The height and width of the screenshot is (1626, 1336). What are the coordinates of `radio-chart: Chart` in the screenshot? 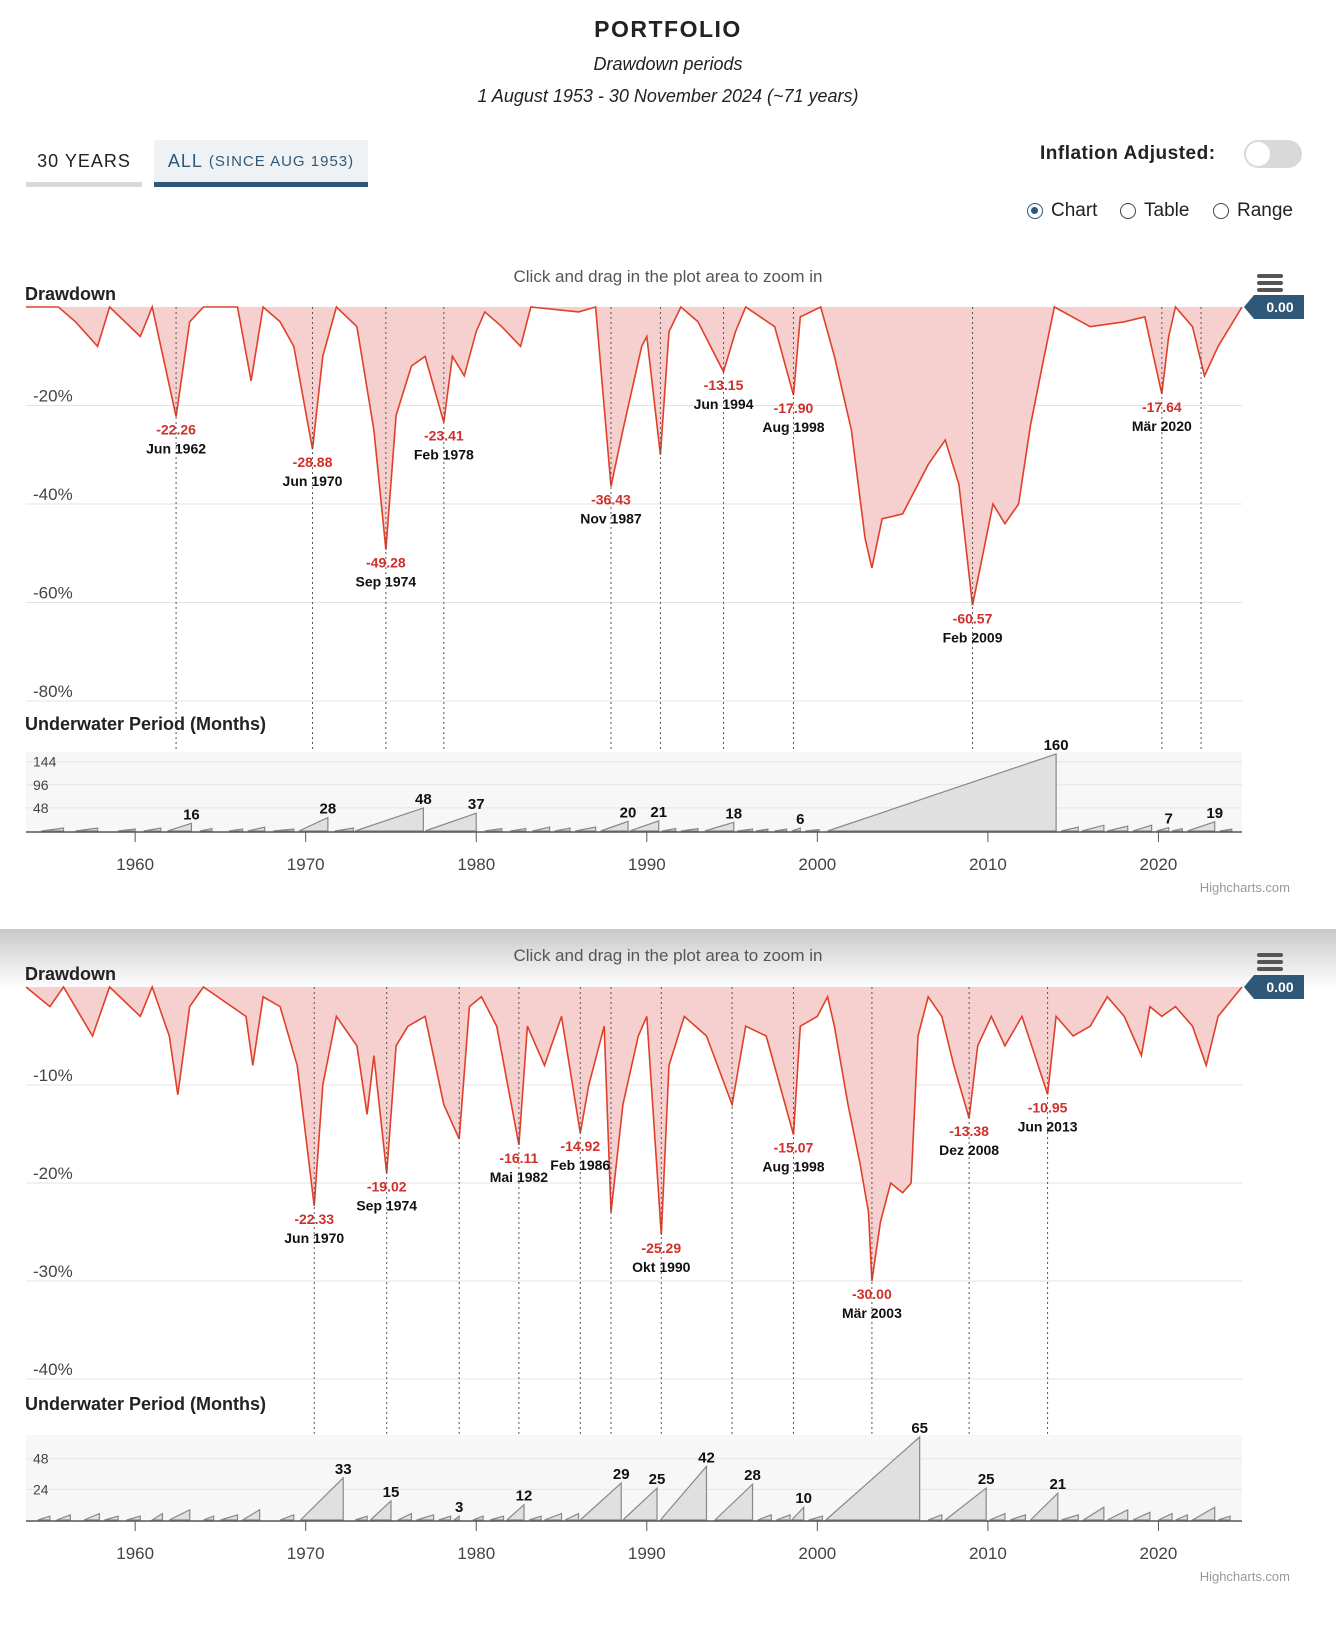 It's located at (1062, 211).